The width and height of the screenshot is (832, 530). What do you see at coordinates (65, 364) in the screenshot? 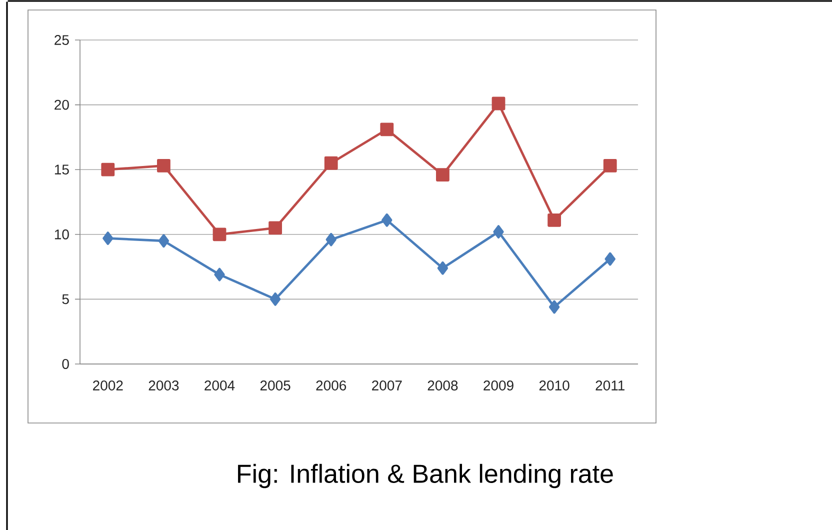
I see `y-tick-label: 0` at bounding box center [65, 364].